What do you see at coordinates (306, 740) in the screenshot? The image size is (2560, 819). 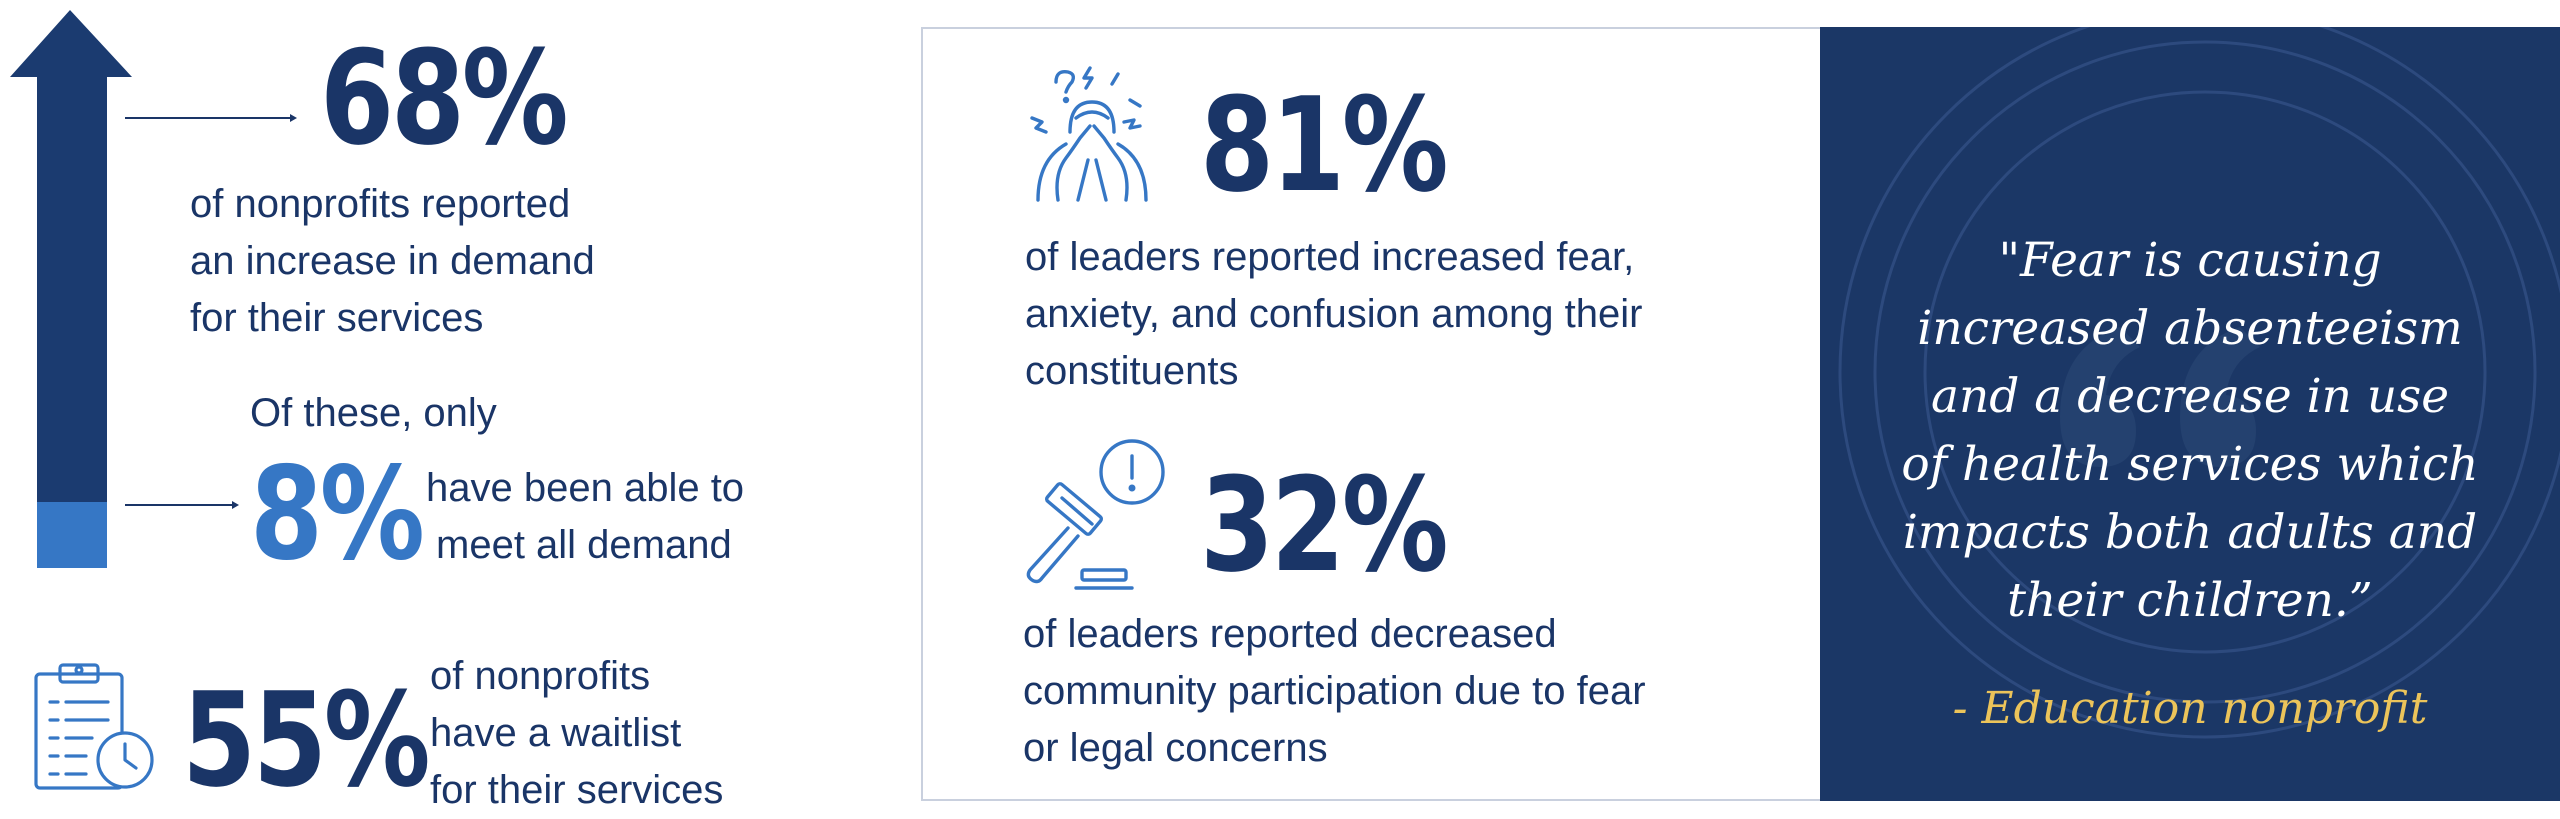 I see `waitlist-percent: 55%` at bounding box center [306, 740].